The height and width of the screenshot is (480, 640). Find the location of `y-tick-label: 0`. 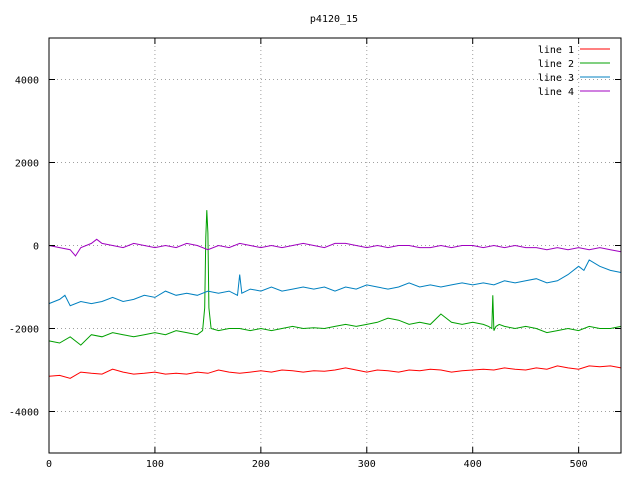

y-tick-label: 0 is located at coordinates (36, 247).